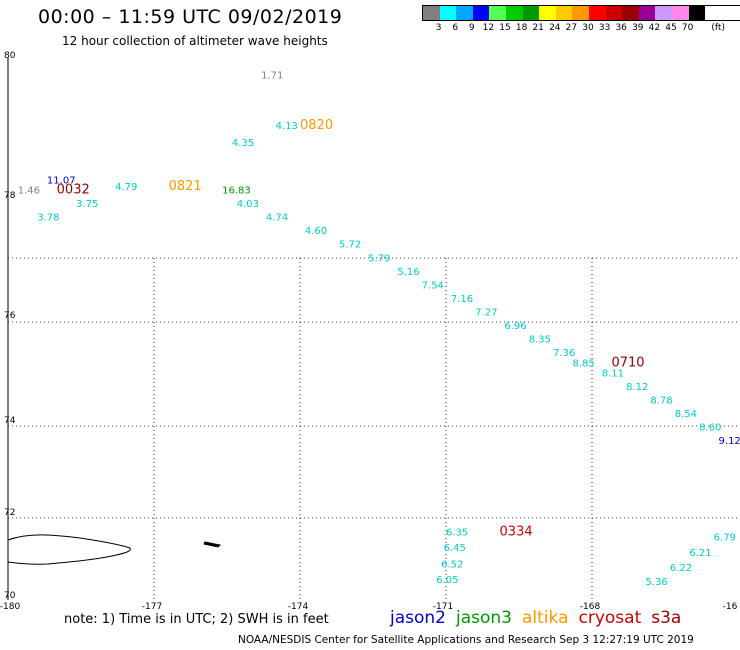 This screenshot has width=740, height=650. What do you see at coordinates (408, 272) in the screenshot?
I see `wave-height-label: 5.16` at bounding box center [408, 272].